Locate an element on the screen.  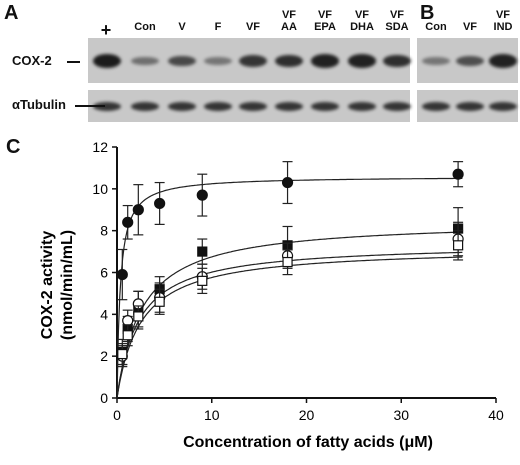
y-tick-label: 4 is located at coordinates (104, 314).